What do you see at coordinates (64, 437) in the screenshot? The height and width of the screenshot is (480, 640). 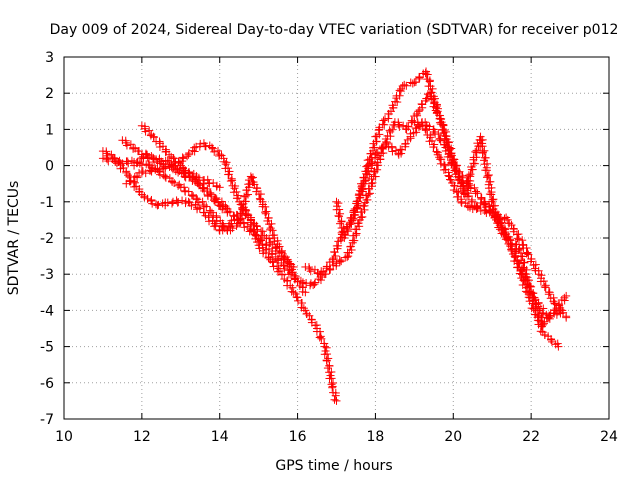 I see `x-tick-label: 10` at bounding box center [64, 437].